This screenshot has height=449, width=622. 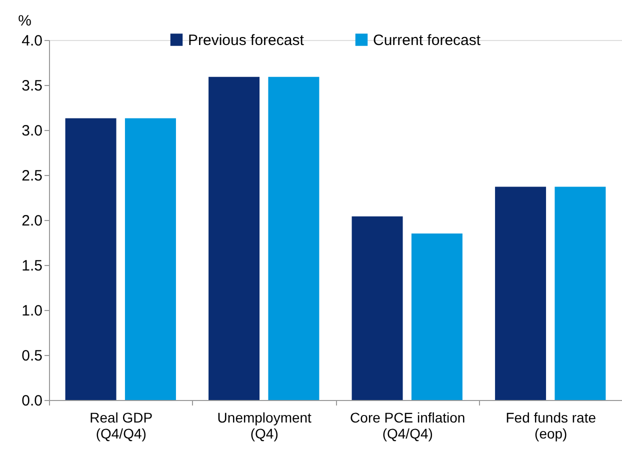 I want to click on x-tick-label: Core PCE inflation (Q4/Q4), so click(x=408, y=426).